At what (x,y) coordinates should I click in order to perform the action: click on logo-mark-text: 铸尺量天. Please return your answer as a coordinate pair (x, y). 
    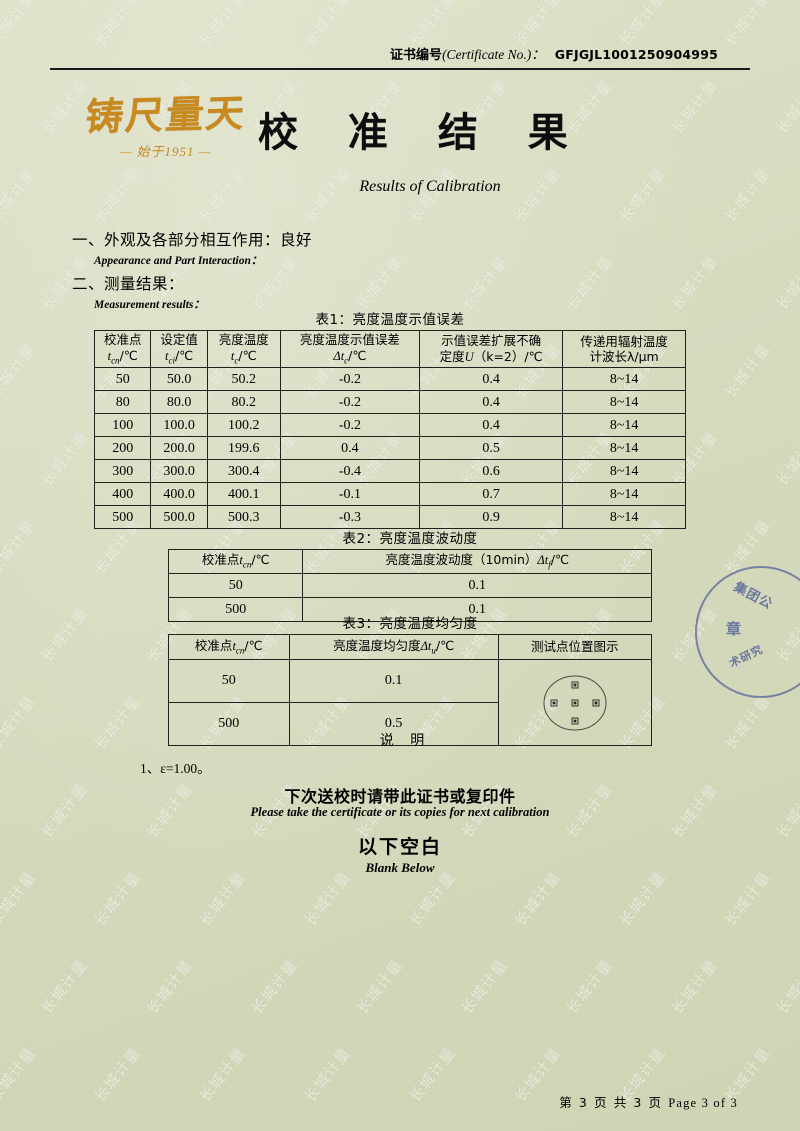
    Looking at the image, I should click on (165, 115).